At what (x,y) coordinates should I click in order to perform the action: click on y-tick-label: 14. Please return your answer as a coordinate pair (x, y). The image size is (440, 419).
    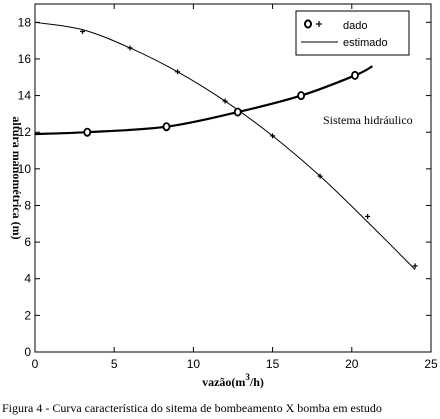
    Looking at the image, I should click on (25, 96).